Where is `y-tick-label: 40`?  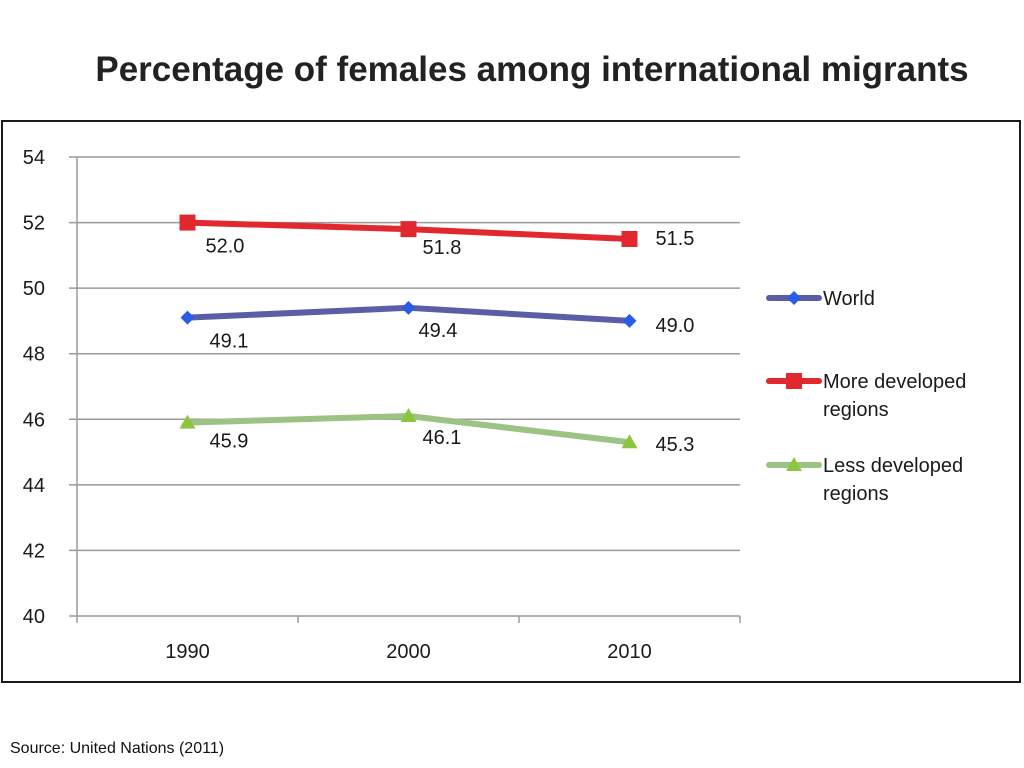 y-tick-label: 40 is located at coordinates (34, 617).